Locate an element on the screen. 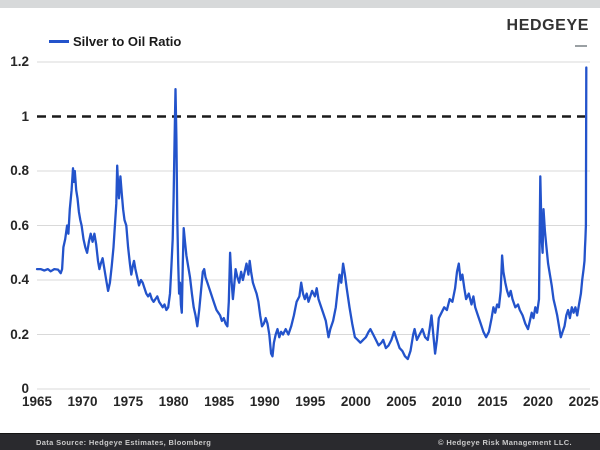 The height and width of the screenshot is (450, 600). legend-label: Silver to Oil Ratio is located at coordinates (127, 41).